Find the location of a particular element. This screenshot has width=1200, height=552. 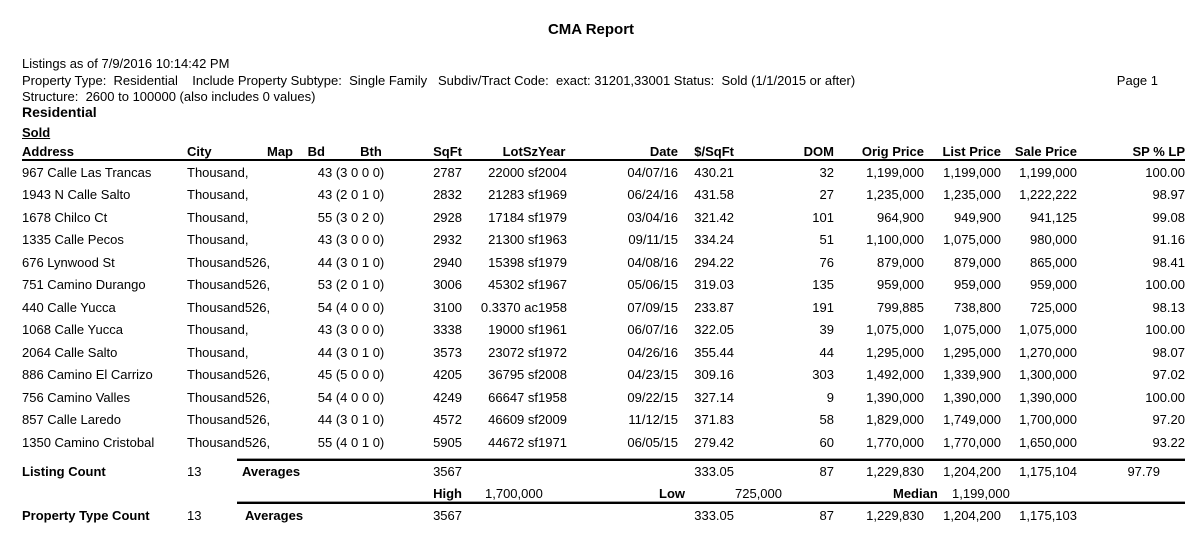

cell-list_price: 738,800 is located at coordinates (977, 307).